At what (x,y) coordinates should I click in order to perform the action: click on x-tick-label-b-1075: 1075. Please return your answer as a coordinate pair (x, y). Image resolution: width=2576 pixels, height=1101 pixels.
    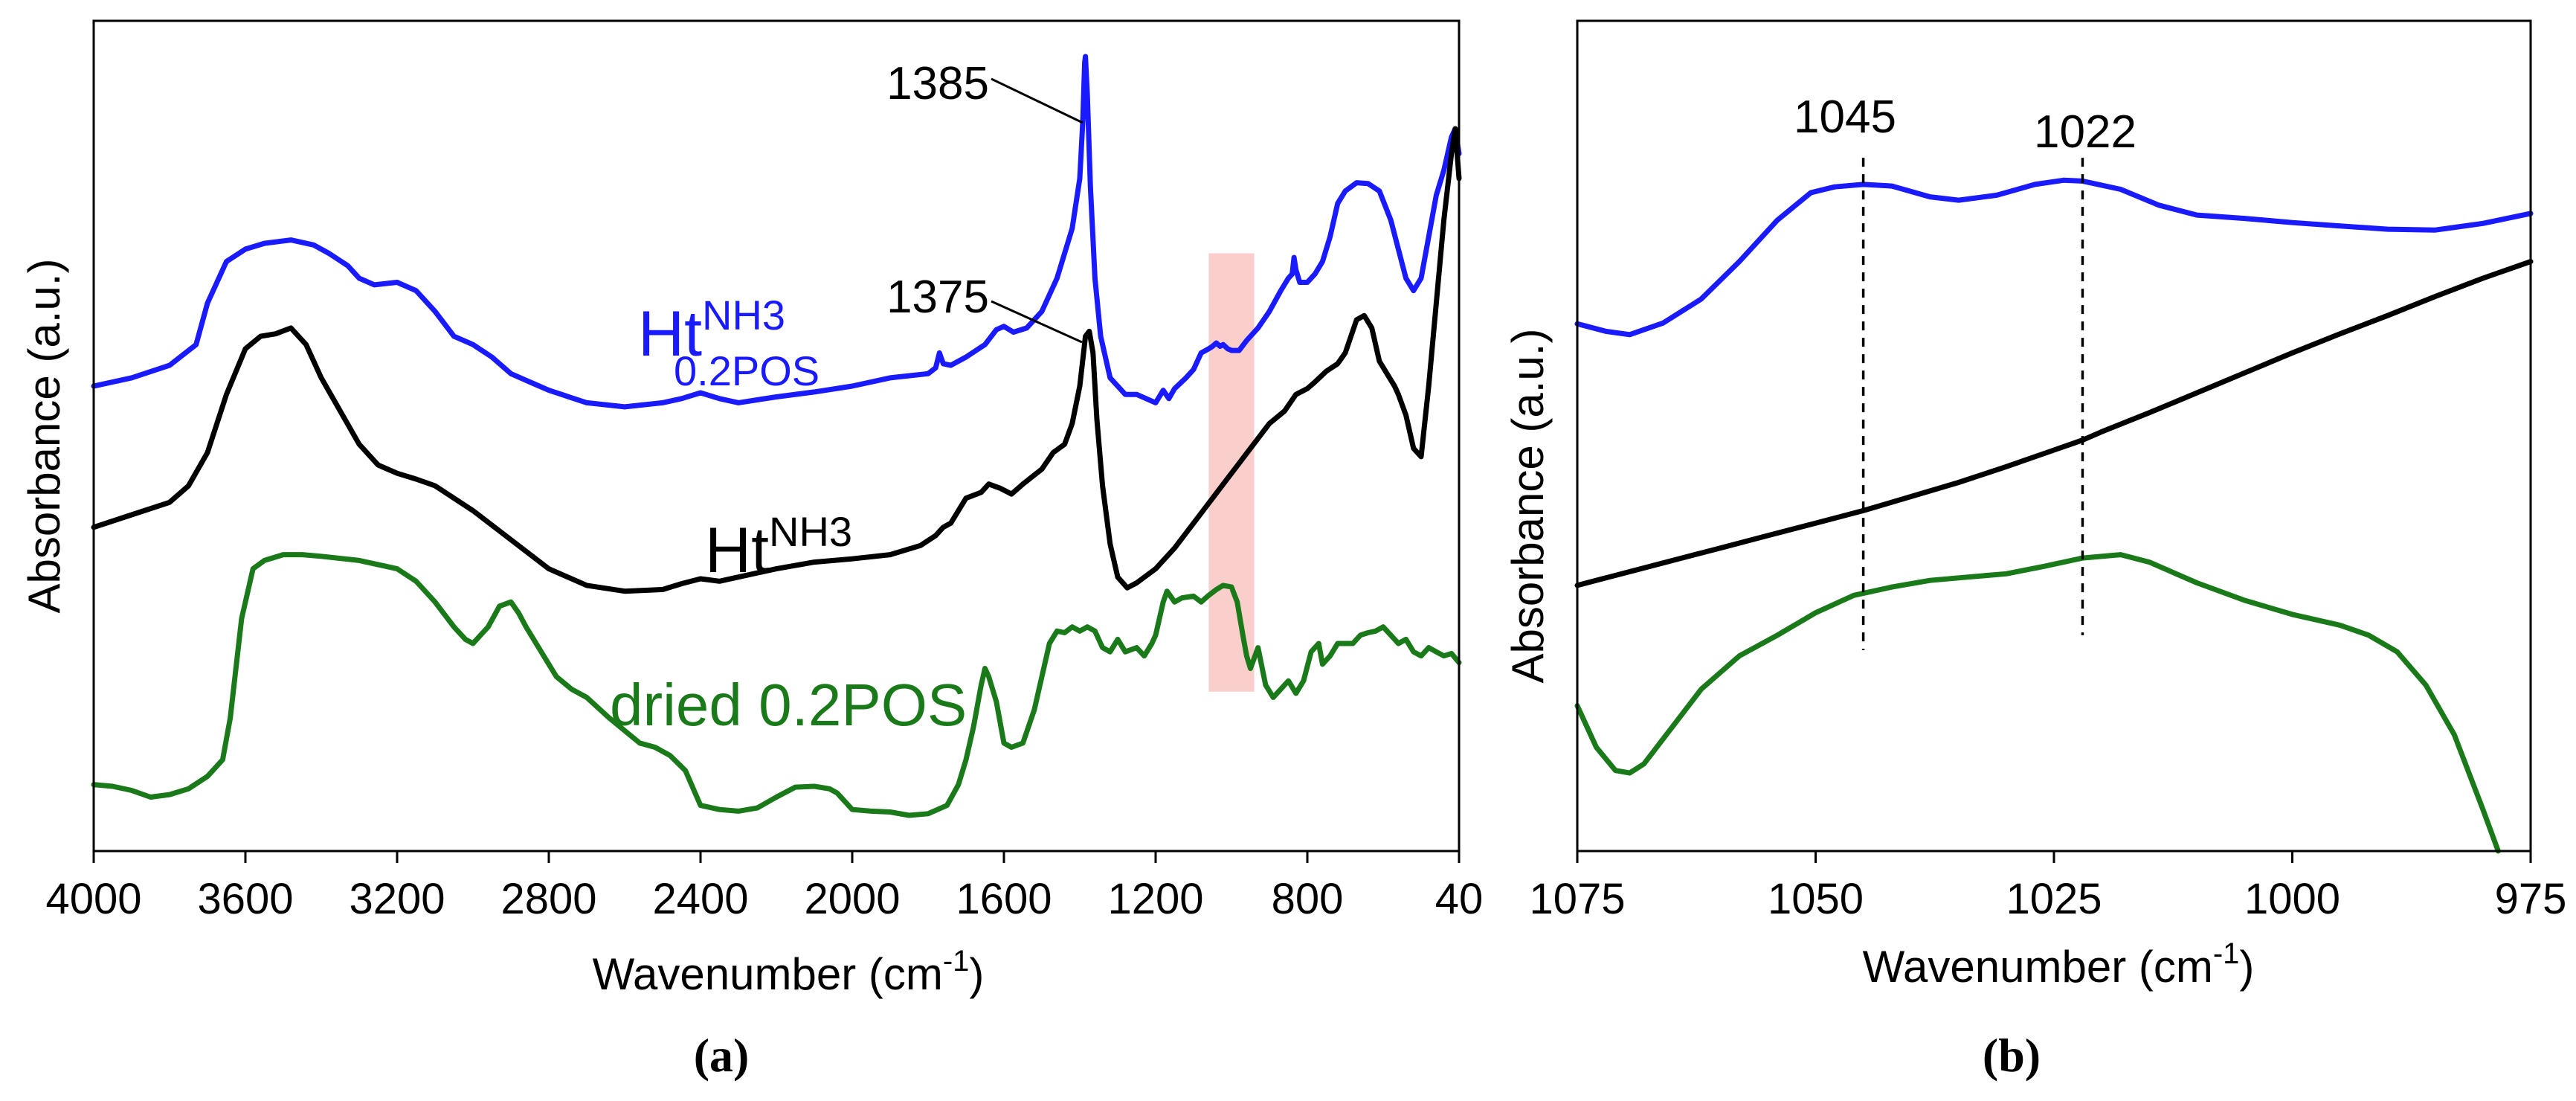
    Looking at the image, I should click on (1577, 899).